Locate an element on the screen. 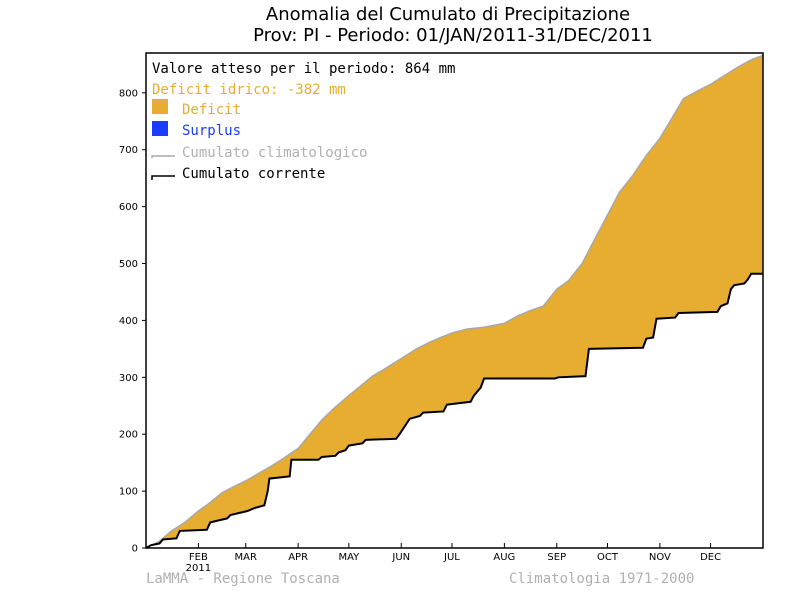 This screenshot has width=800, height=600. footer-source: LaMMA - Regione Toscana is located at coordinates (243, 579).